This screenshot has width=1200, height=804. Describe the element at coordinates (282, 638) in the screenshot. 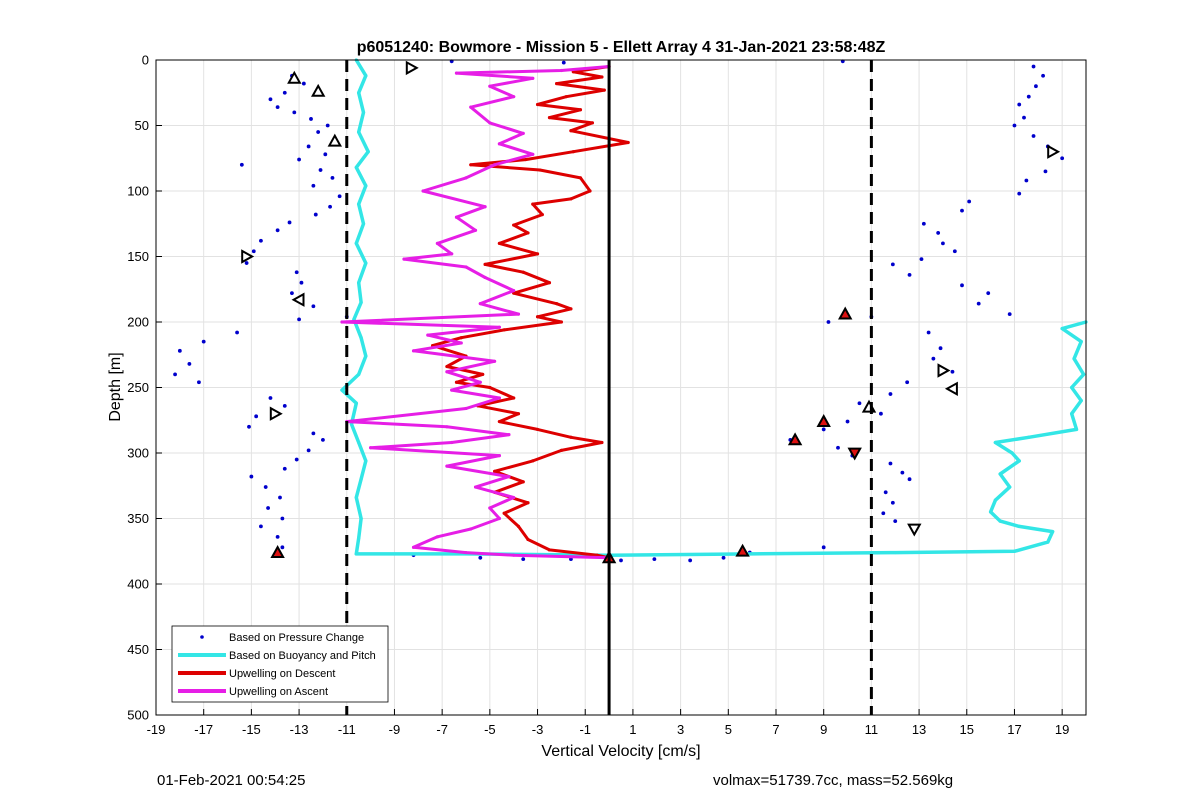

I see `legend-item-pressure: Based on Pressure Change` at that location.